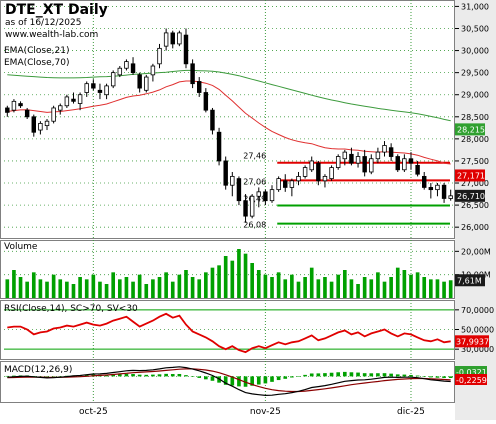  Describe the element at coordinates (475, 95) in the screenshot. I see `price-axis-label: 29,000` at that location.